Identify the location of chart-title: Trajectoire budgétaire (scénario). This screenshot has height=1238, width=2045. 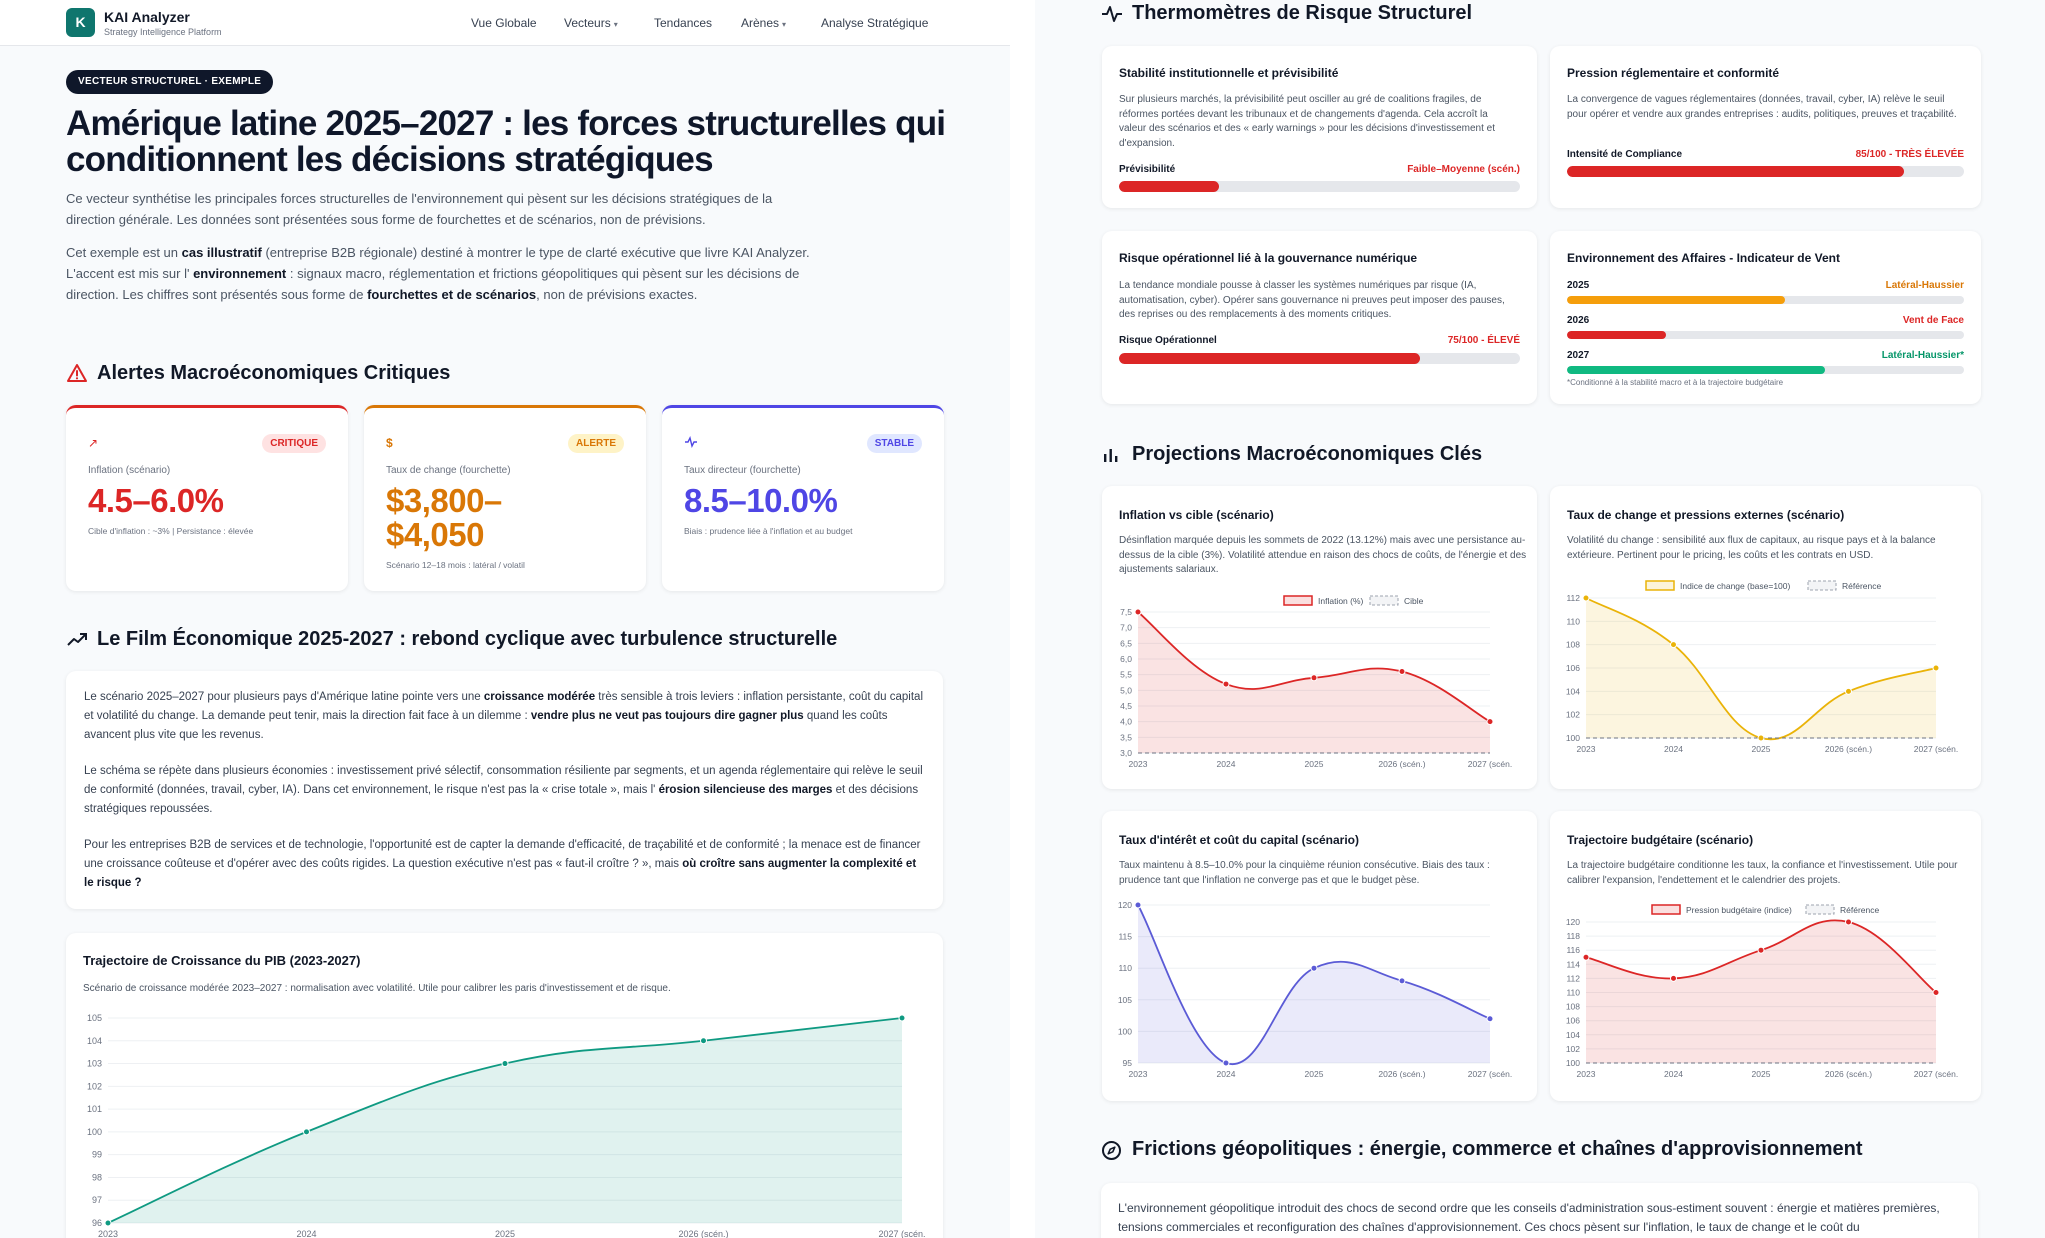
(1660, 840).